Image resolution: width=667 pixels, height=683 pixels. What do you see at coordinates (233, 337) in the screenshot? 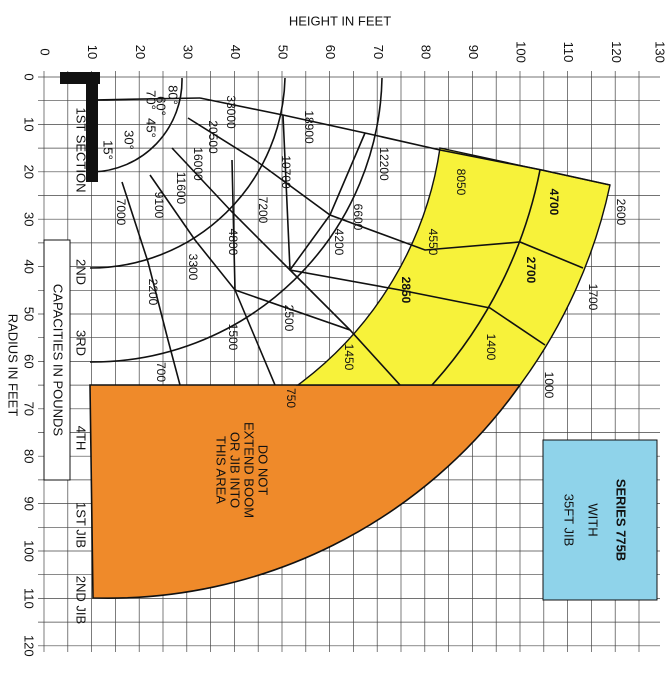
I see `capacity-label: 1500` at bounding box center [233, 337].